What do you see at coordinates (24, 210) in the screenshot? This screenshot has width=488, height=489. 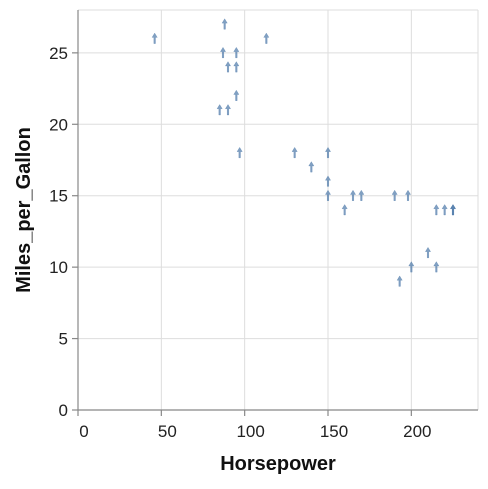 I see `y-axis-title: Miles_per_Gallon` at bounding box center [24, 210].